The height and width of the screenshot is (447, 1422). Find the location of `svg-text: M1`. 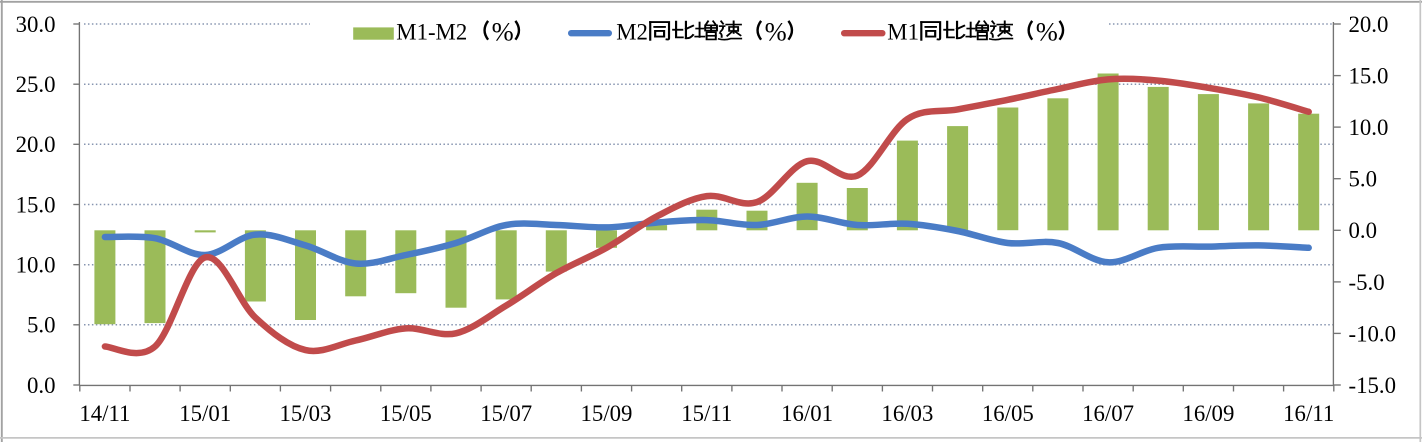

svg-text: M1 is located at coordinates (903, 32).